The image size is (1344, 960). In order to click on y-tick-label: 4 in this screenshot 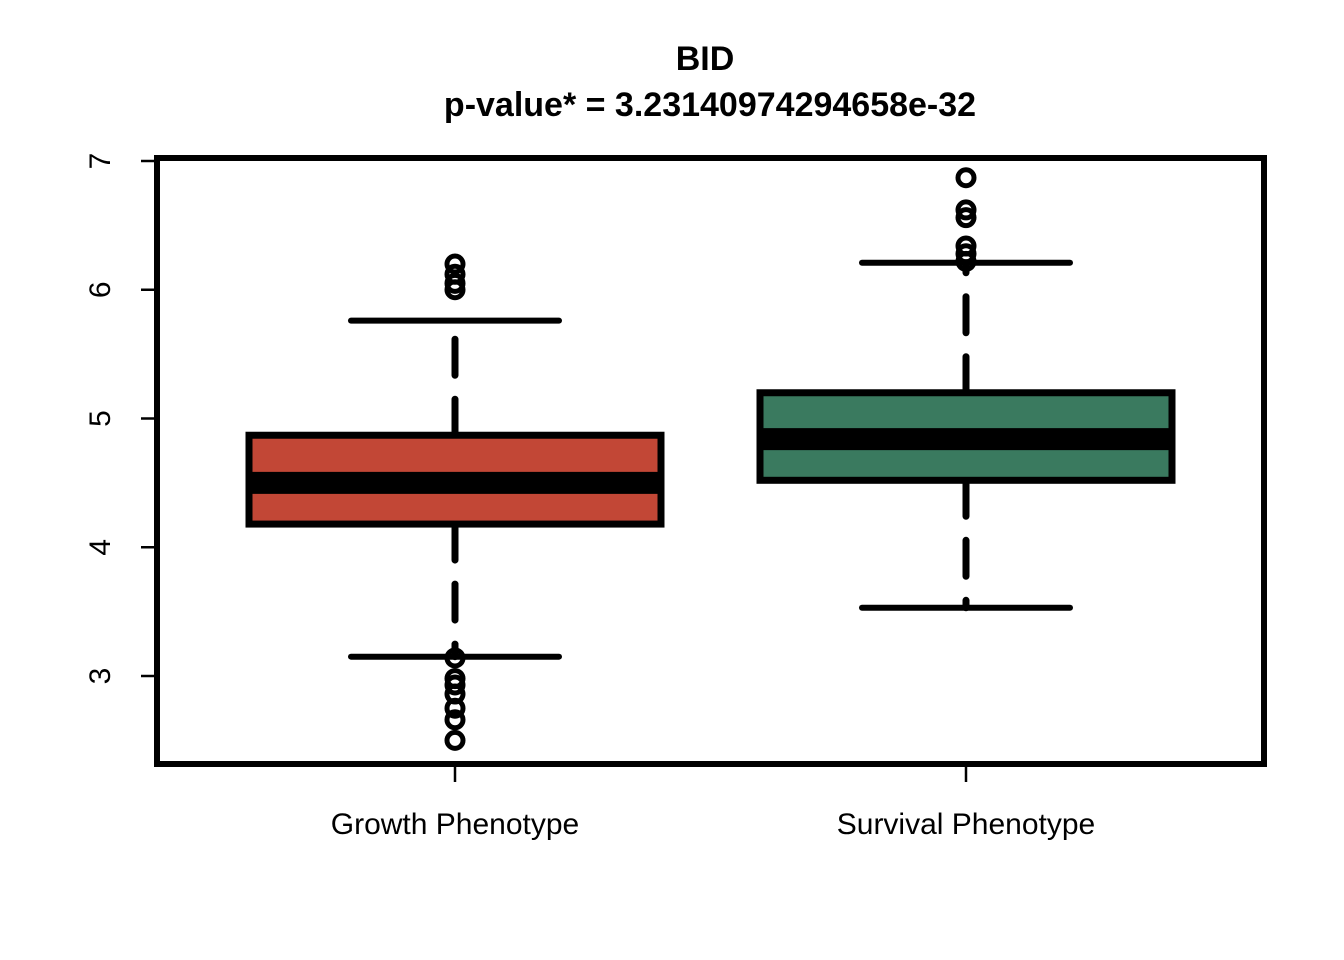, I will do `click(100, 547)`.